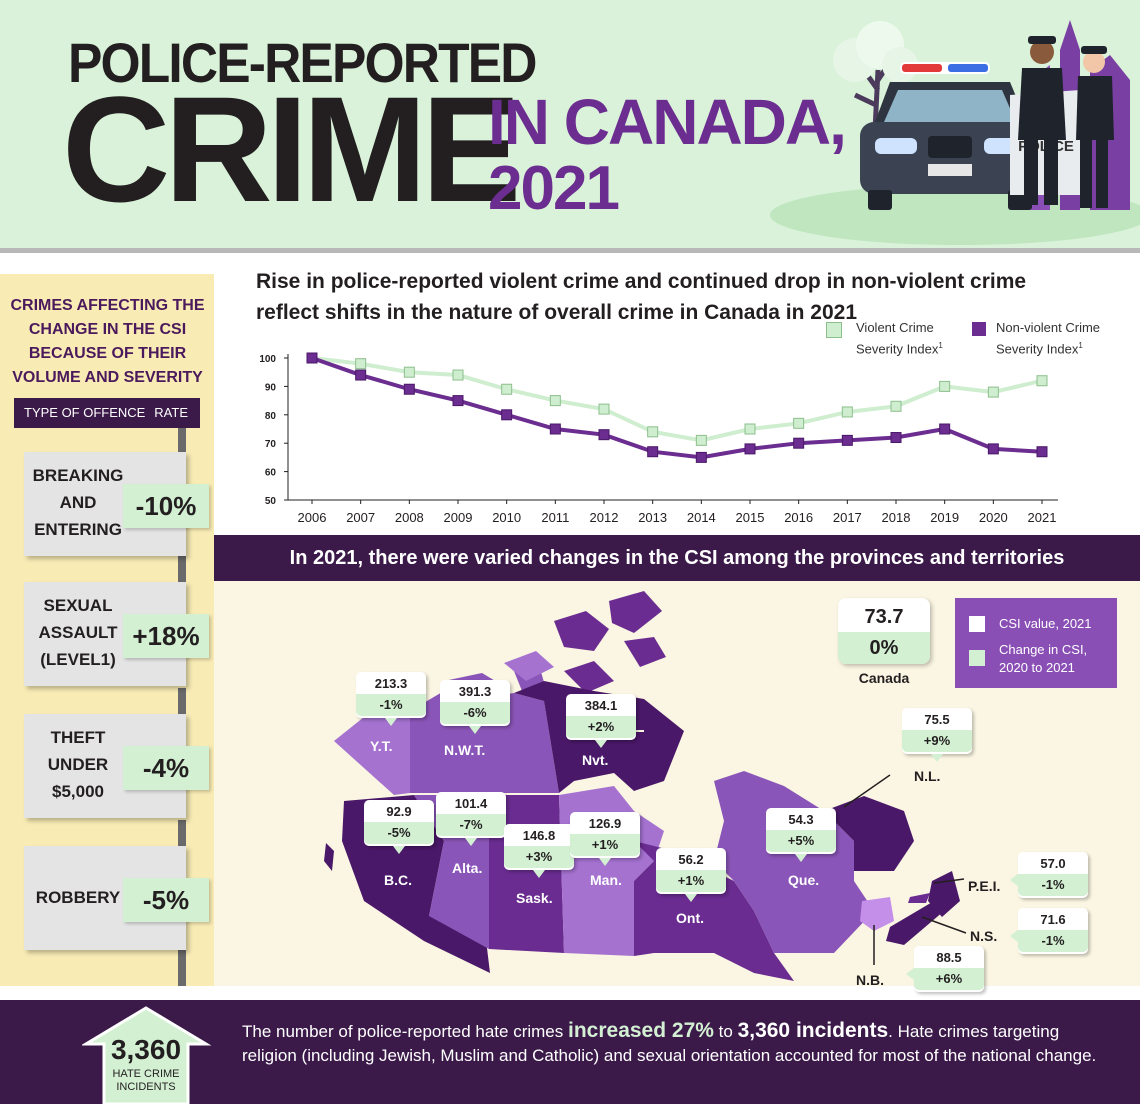 The height and width of the screenshot is (1104, 1140). Describe the element at coordinates (271, 501) in the screenshot. I see `y-tick-label: 50` at that location.